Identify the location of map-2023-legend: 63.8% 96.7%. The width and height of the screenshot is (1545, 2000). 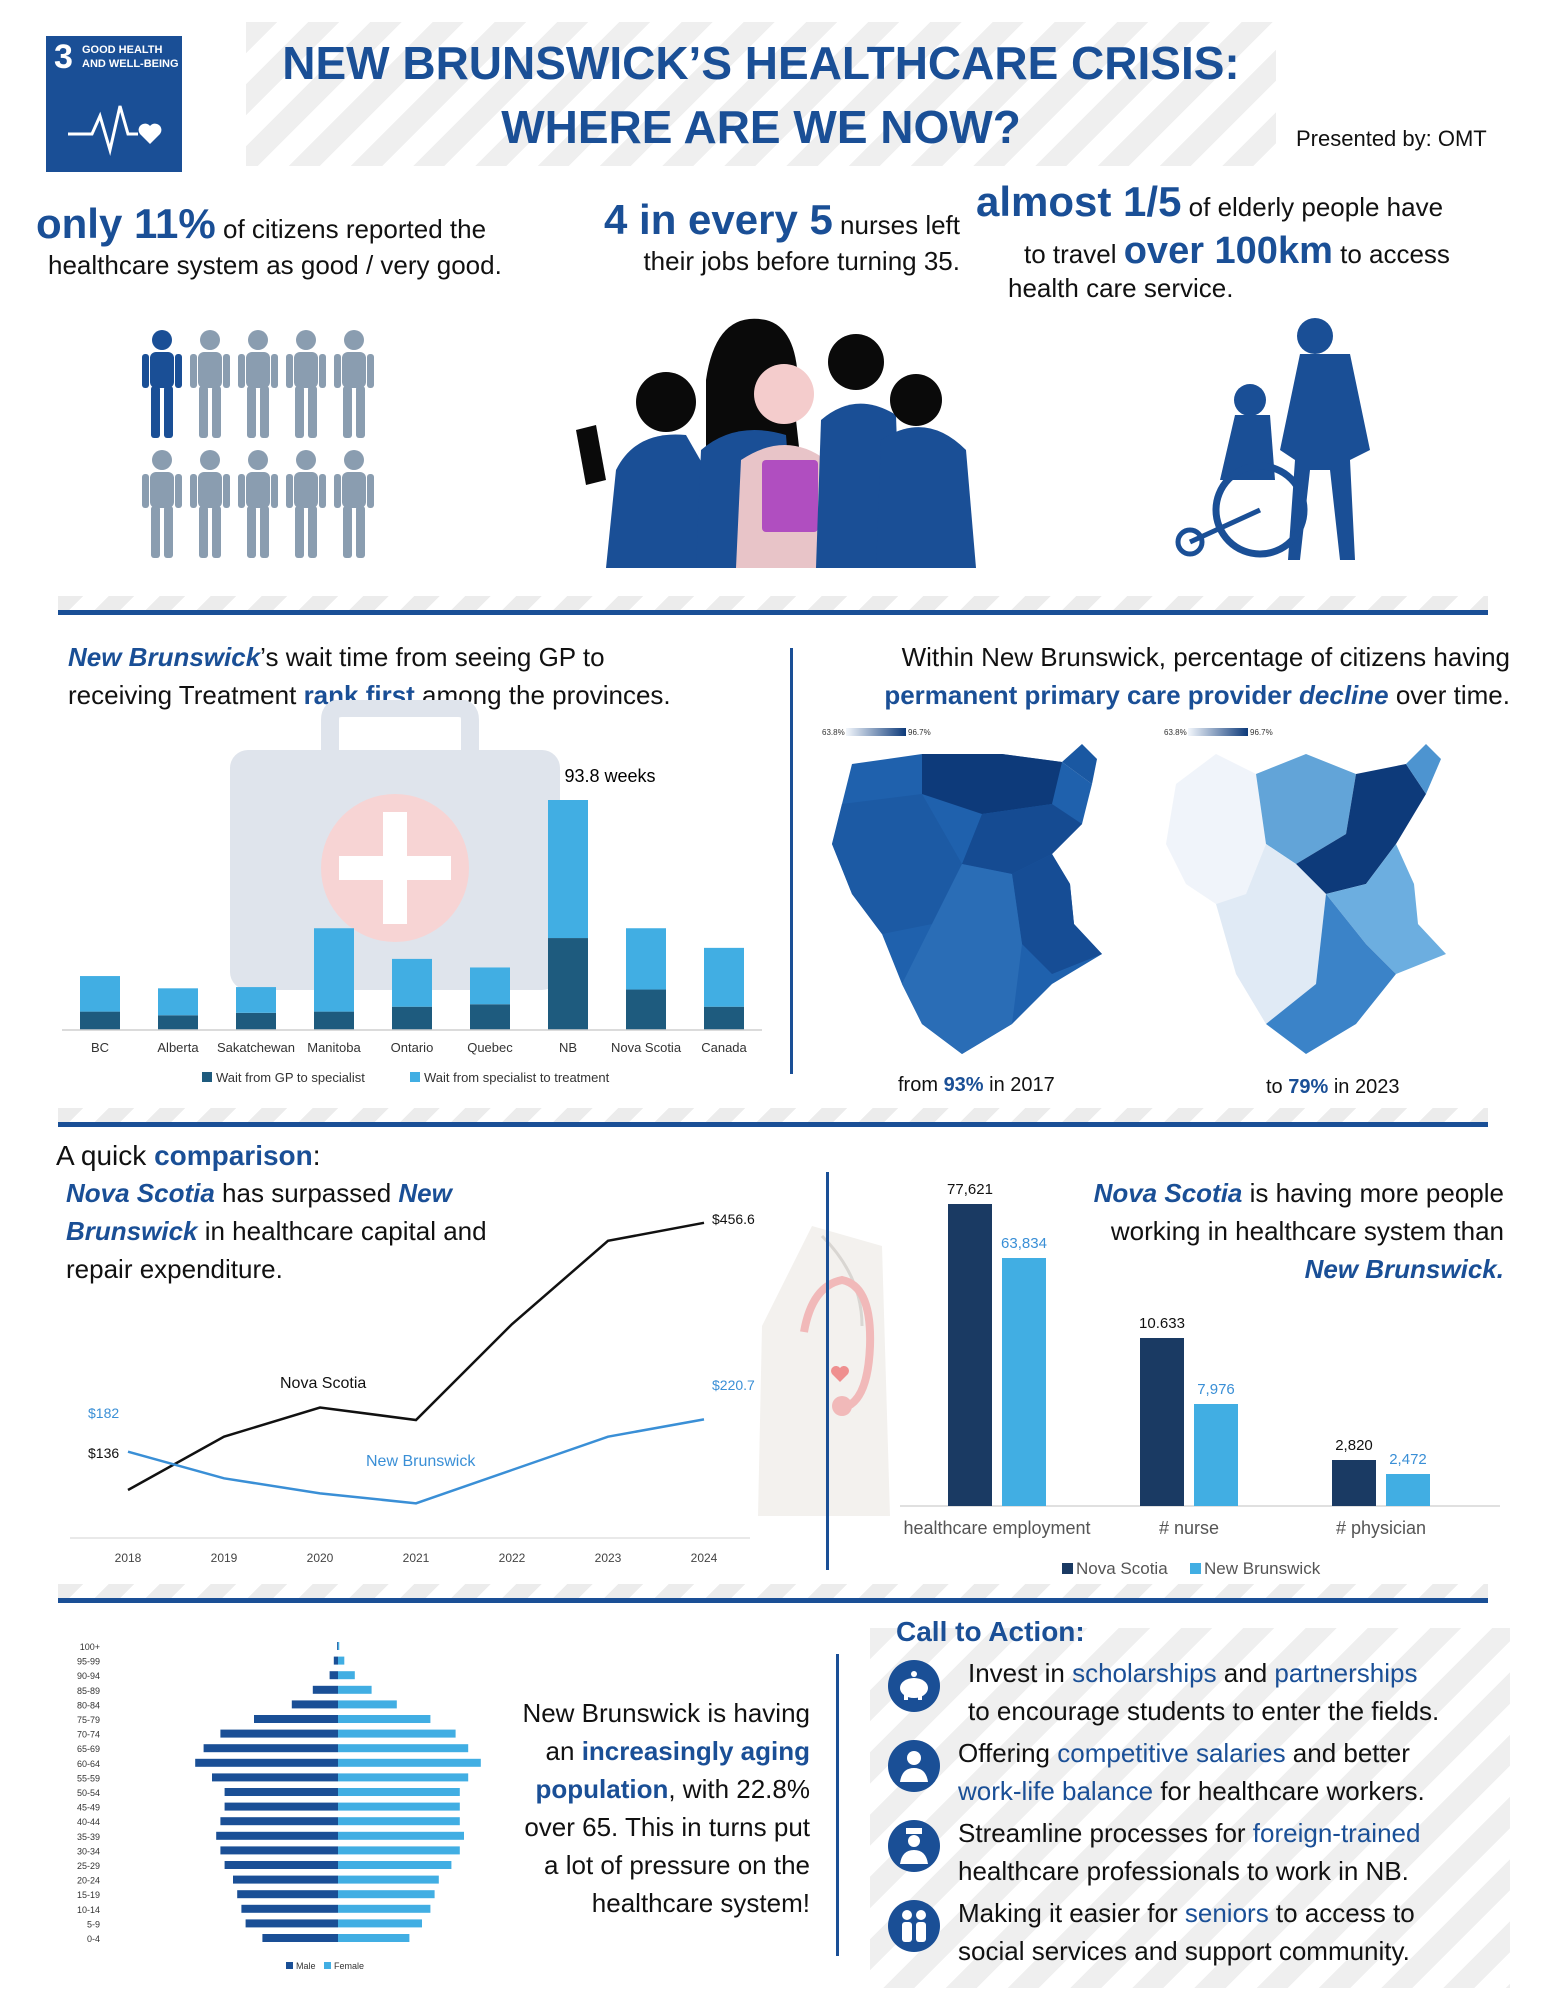
(1218, 732).